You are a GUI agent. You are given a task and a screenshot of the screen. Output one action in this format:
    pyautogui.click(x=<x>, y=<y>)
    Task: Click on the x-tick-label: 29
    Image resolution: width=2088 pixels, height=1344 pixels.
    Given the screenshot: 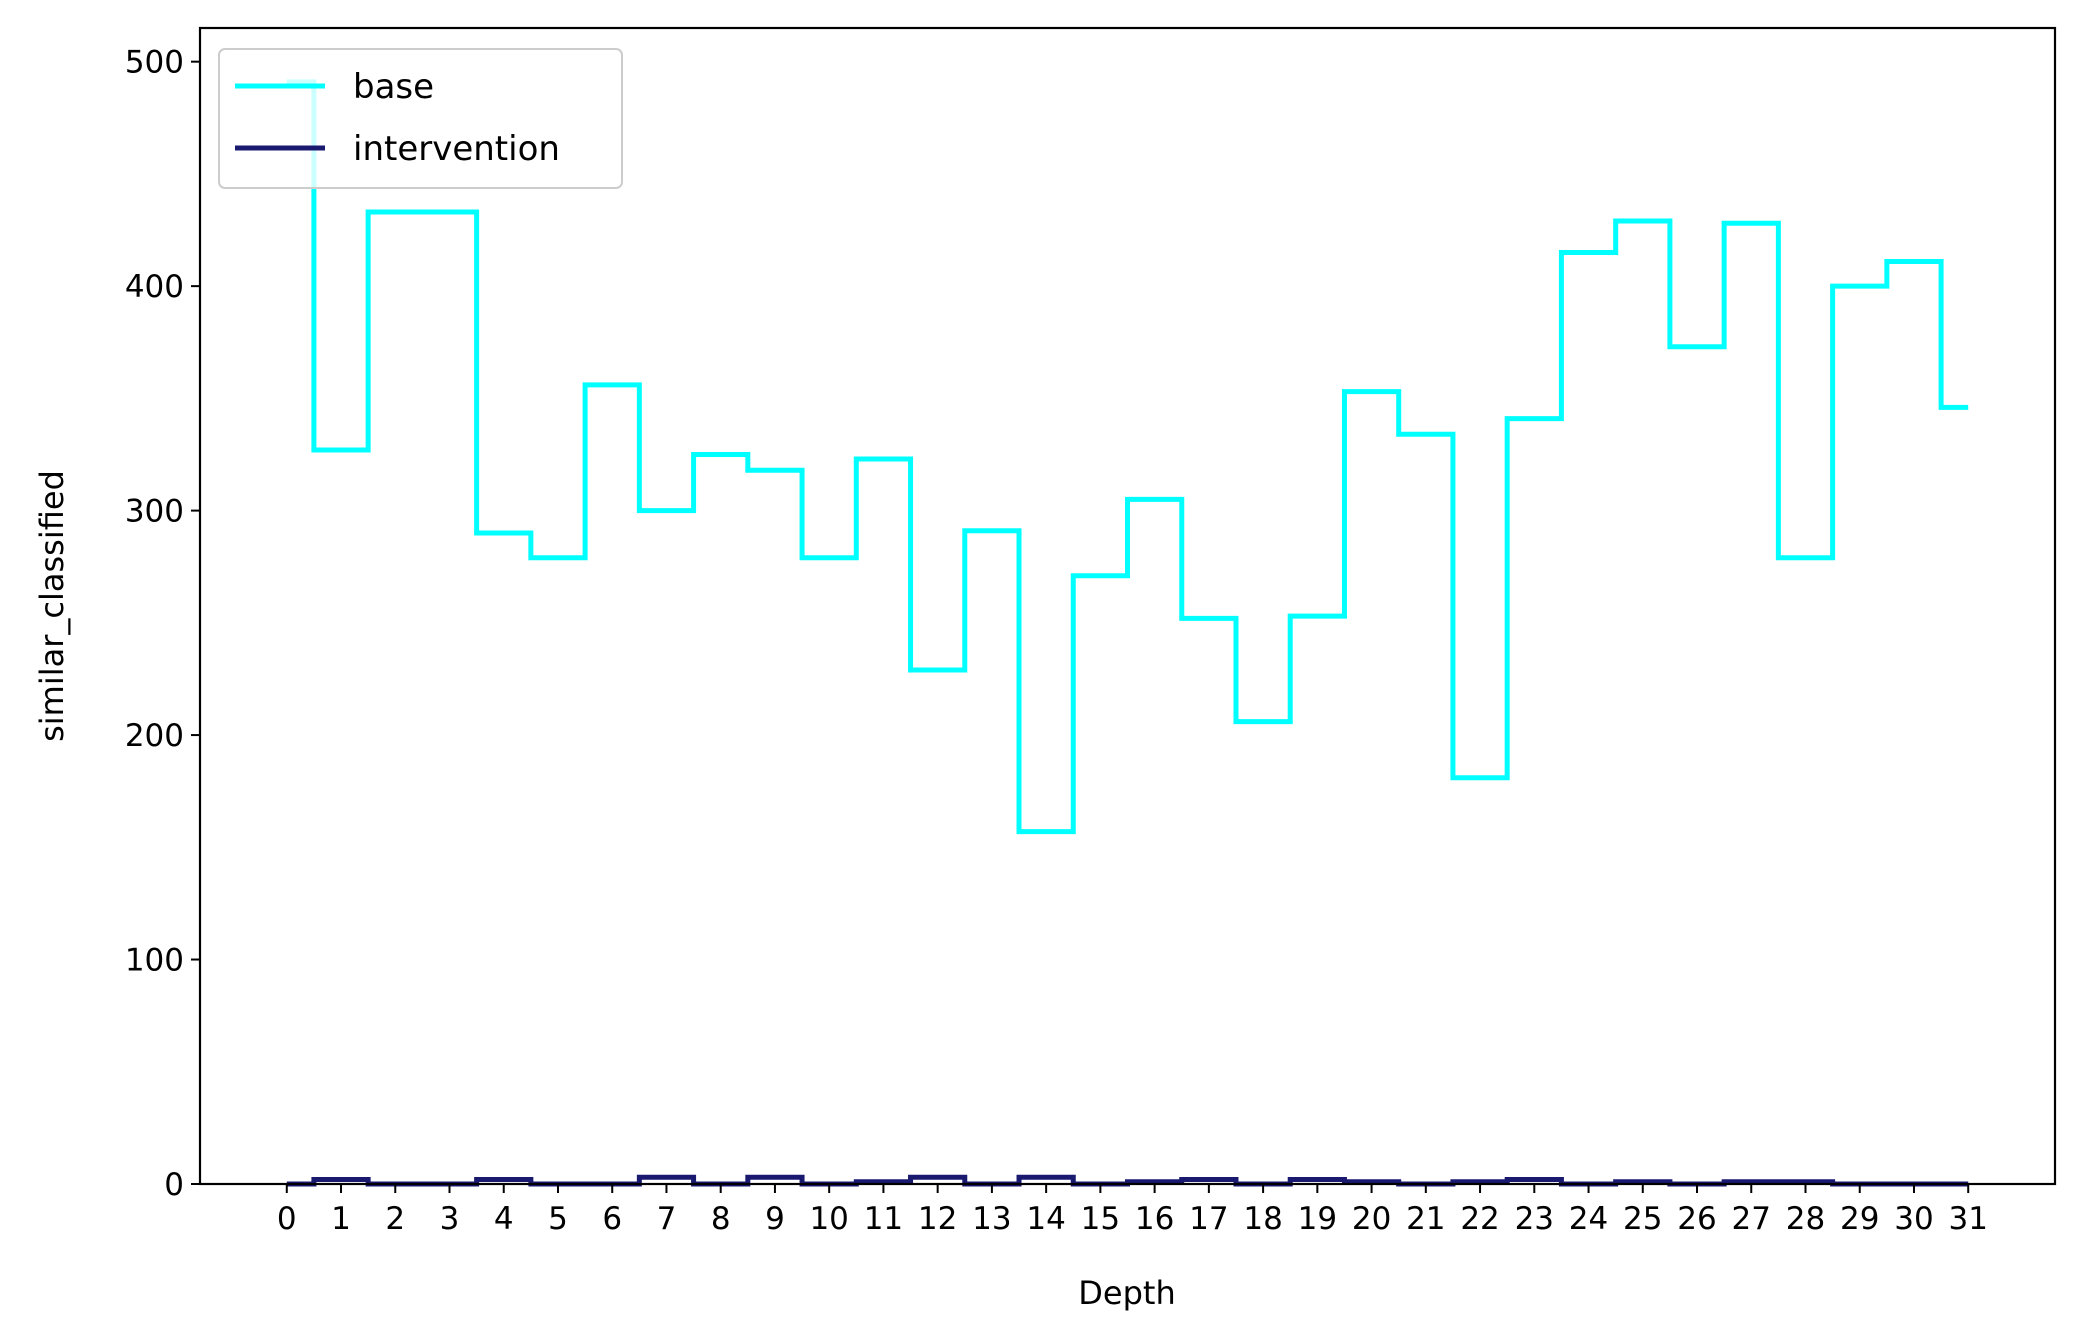 What is the action you would take?
    pyautogui.click(x=1859, y=1219)
    